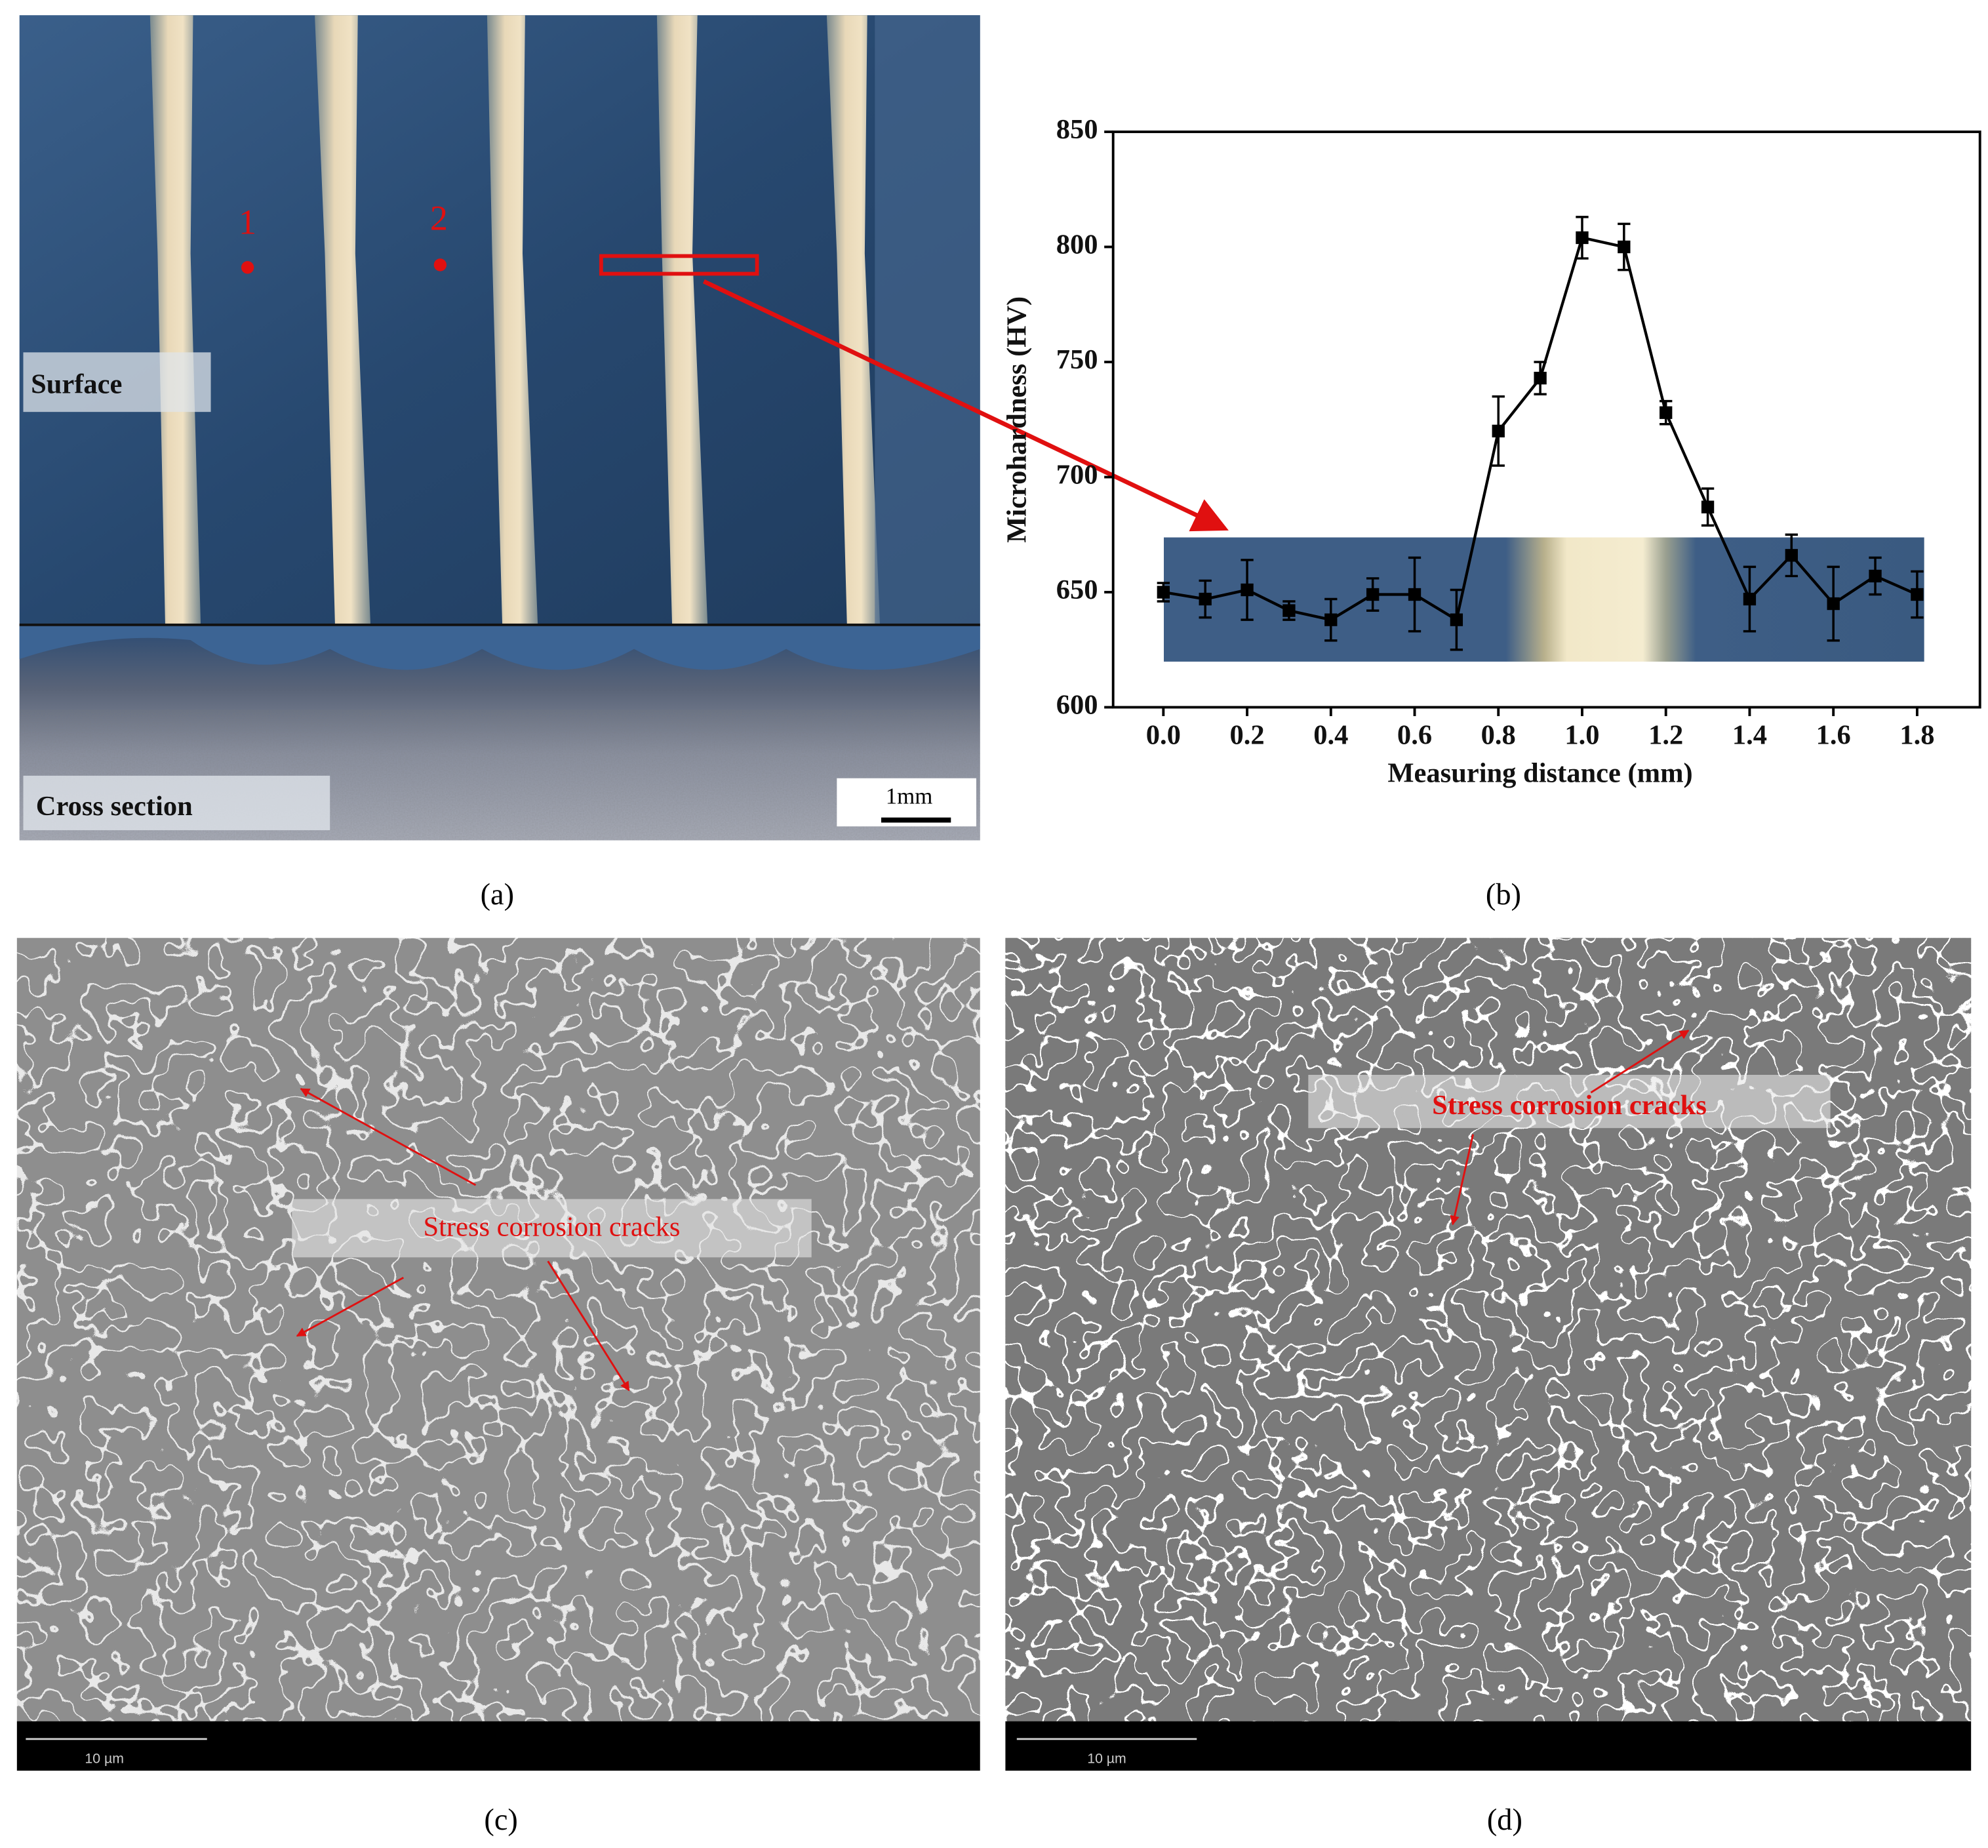  What do you see at coordinates (1833, 735) in the screenshot?
I see `x-tick-label: 1.6` at bounding box center [1833, 735].